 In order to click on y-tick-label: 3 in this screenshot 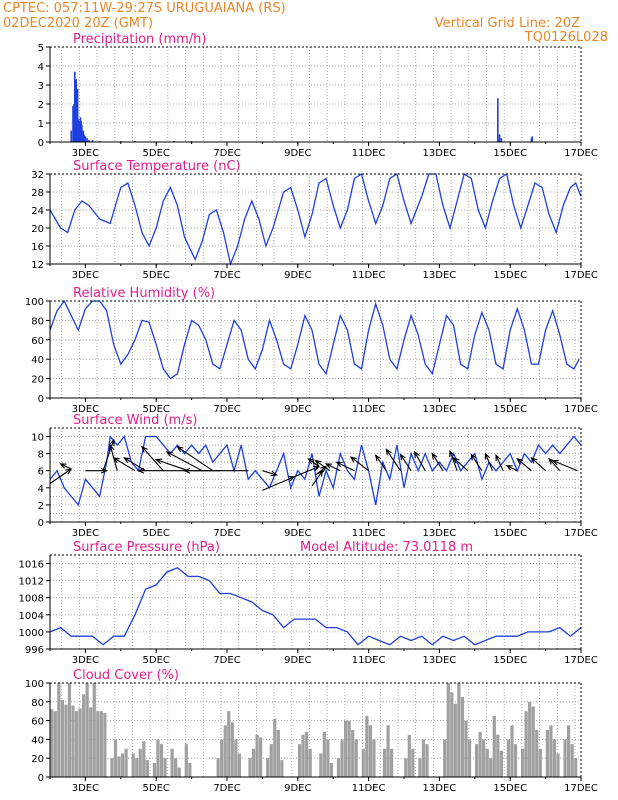, I will do `click(41, 86)`.